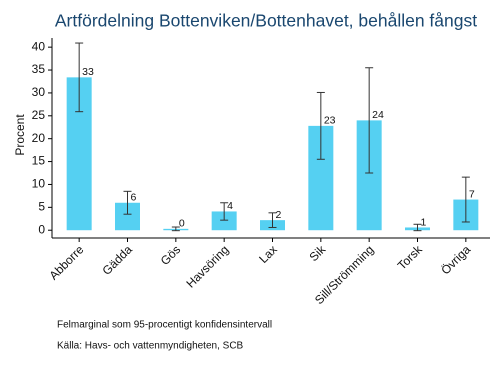 This screenshot has height=366, width=503. I want to click on x-tick-label: Sik, so click(318, 253).